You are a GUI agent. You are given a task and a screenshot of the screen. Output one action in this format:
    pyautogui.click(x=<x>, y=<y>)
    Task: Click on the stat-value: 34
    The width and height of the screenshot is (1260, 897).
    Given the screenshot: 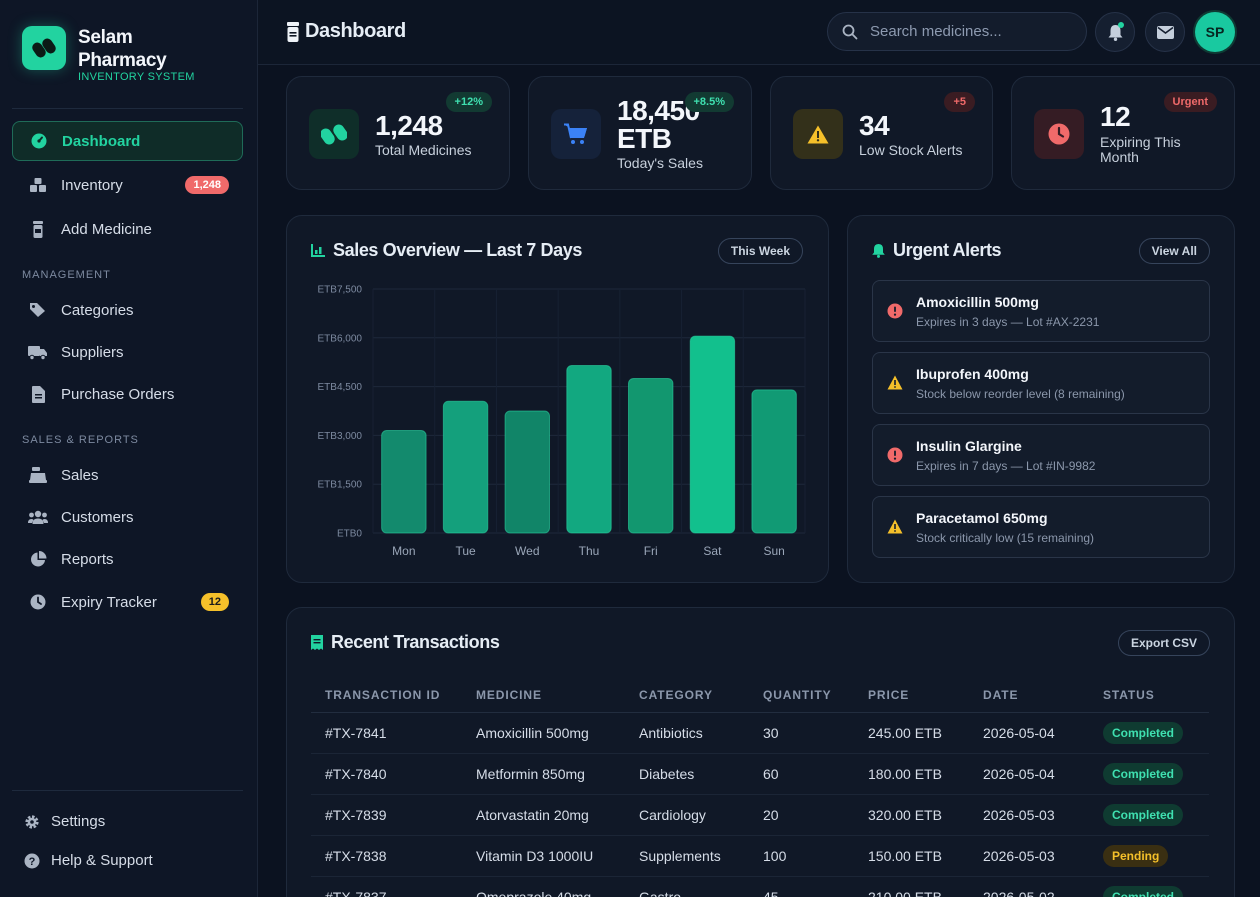 What is the action you would take?
    pyautogui.click(x=874, y=125)
    